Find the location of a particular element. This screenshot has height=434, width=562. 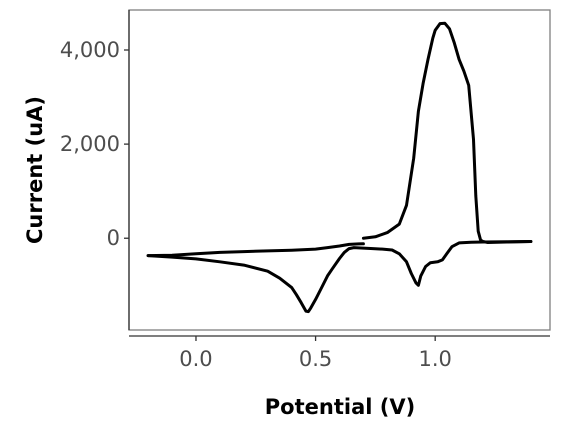

x-tick-label: 0.0 is located at coordinates (195, 359).